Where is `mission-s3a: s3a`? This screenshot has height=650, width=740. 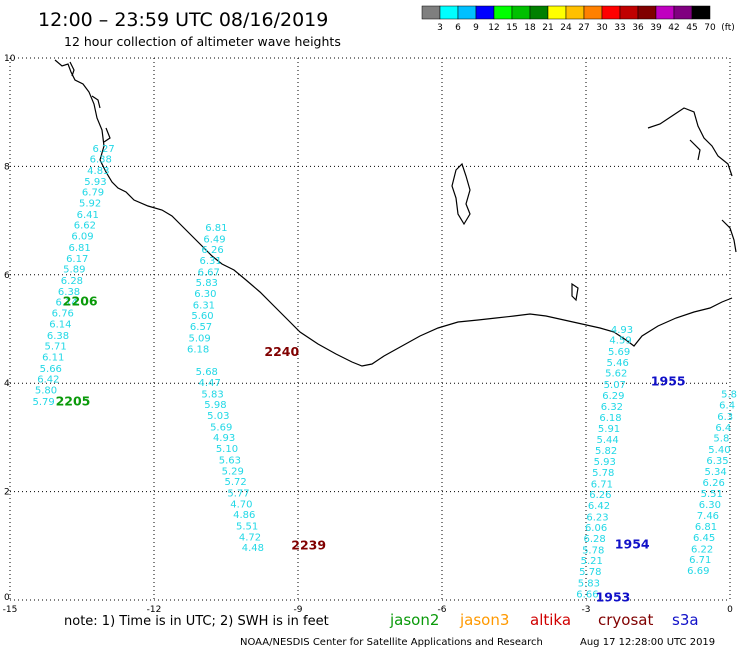 mission-s3a: s3a is located at coordinates (685, 620).